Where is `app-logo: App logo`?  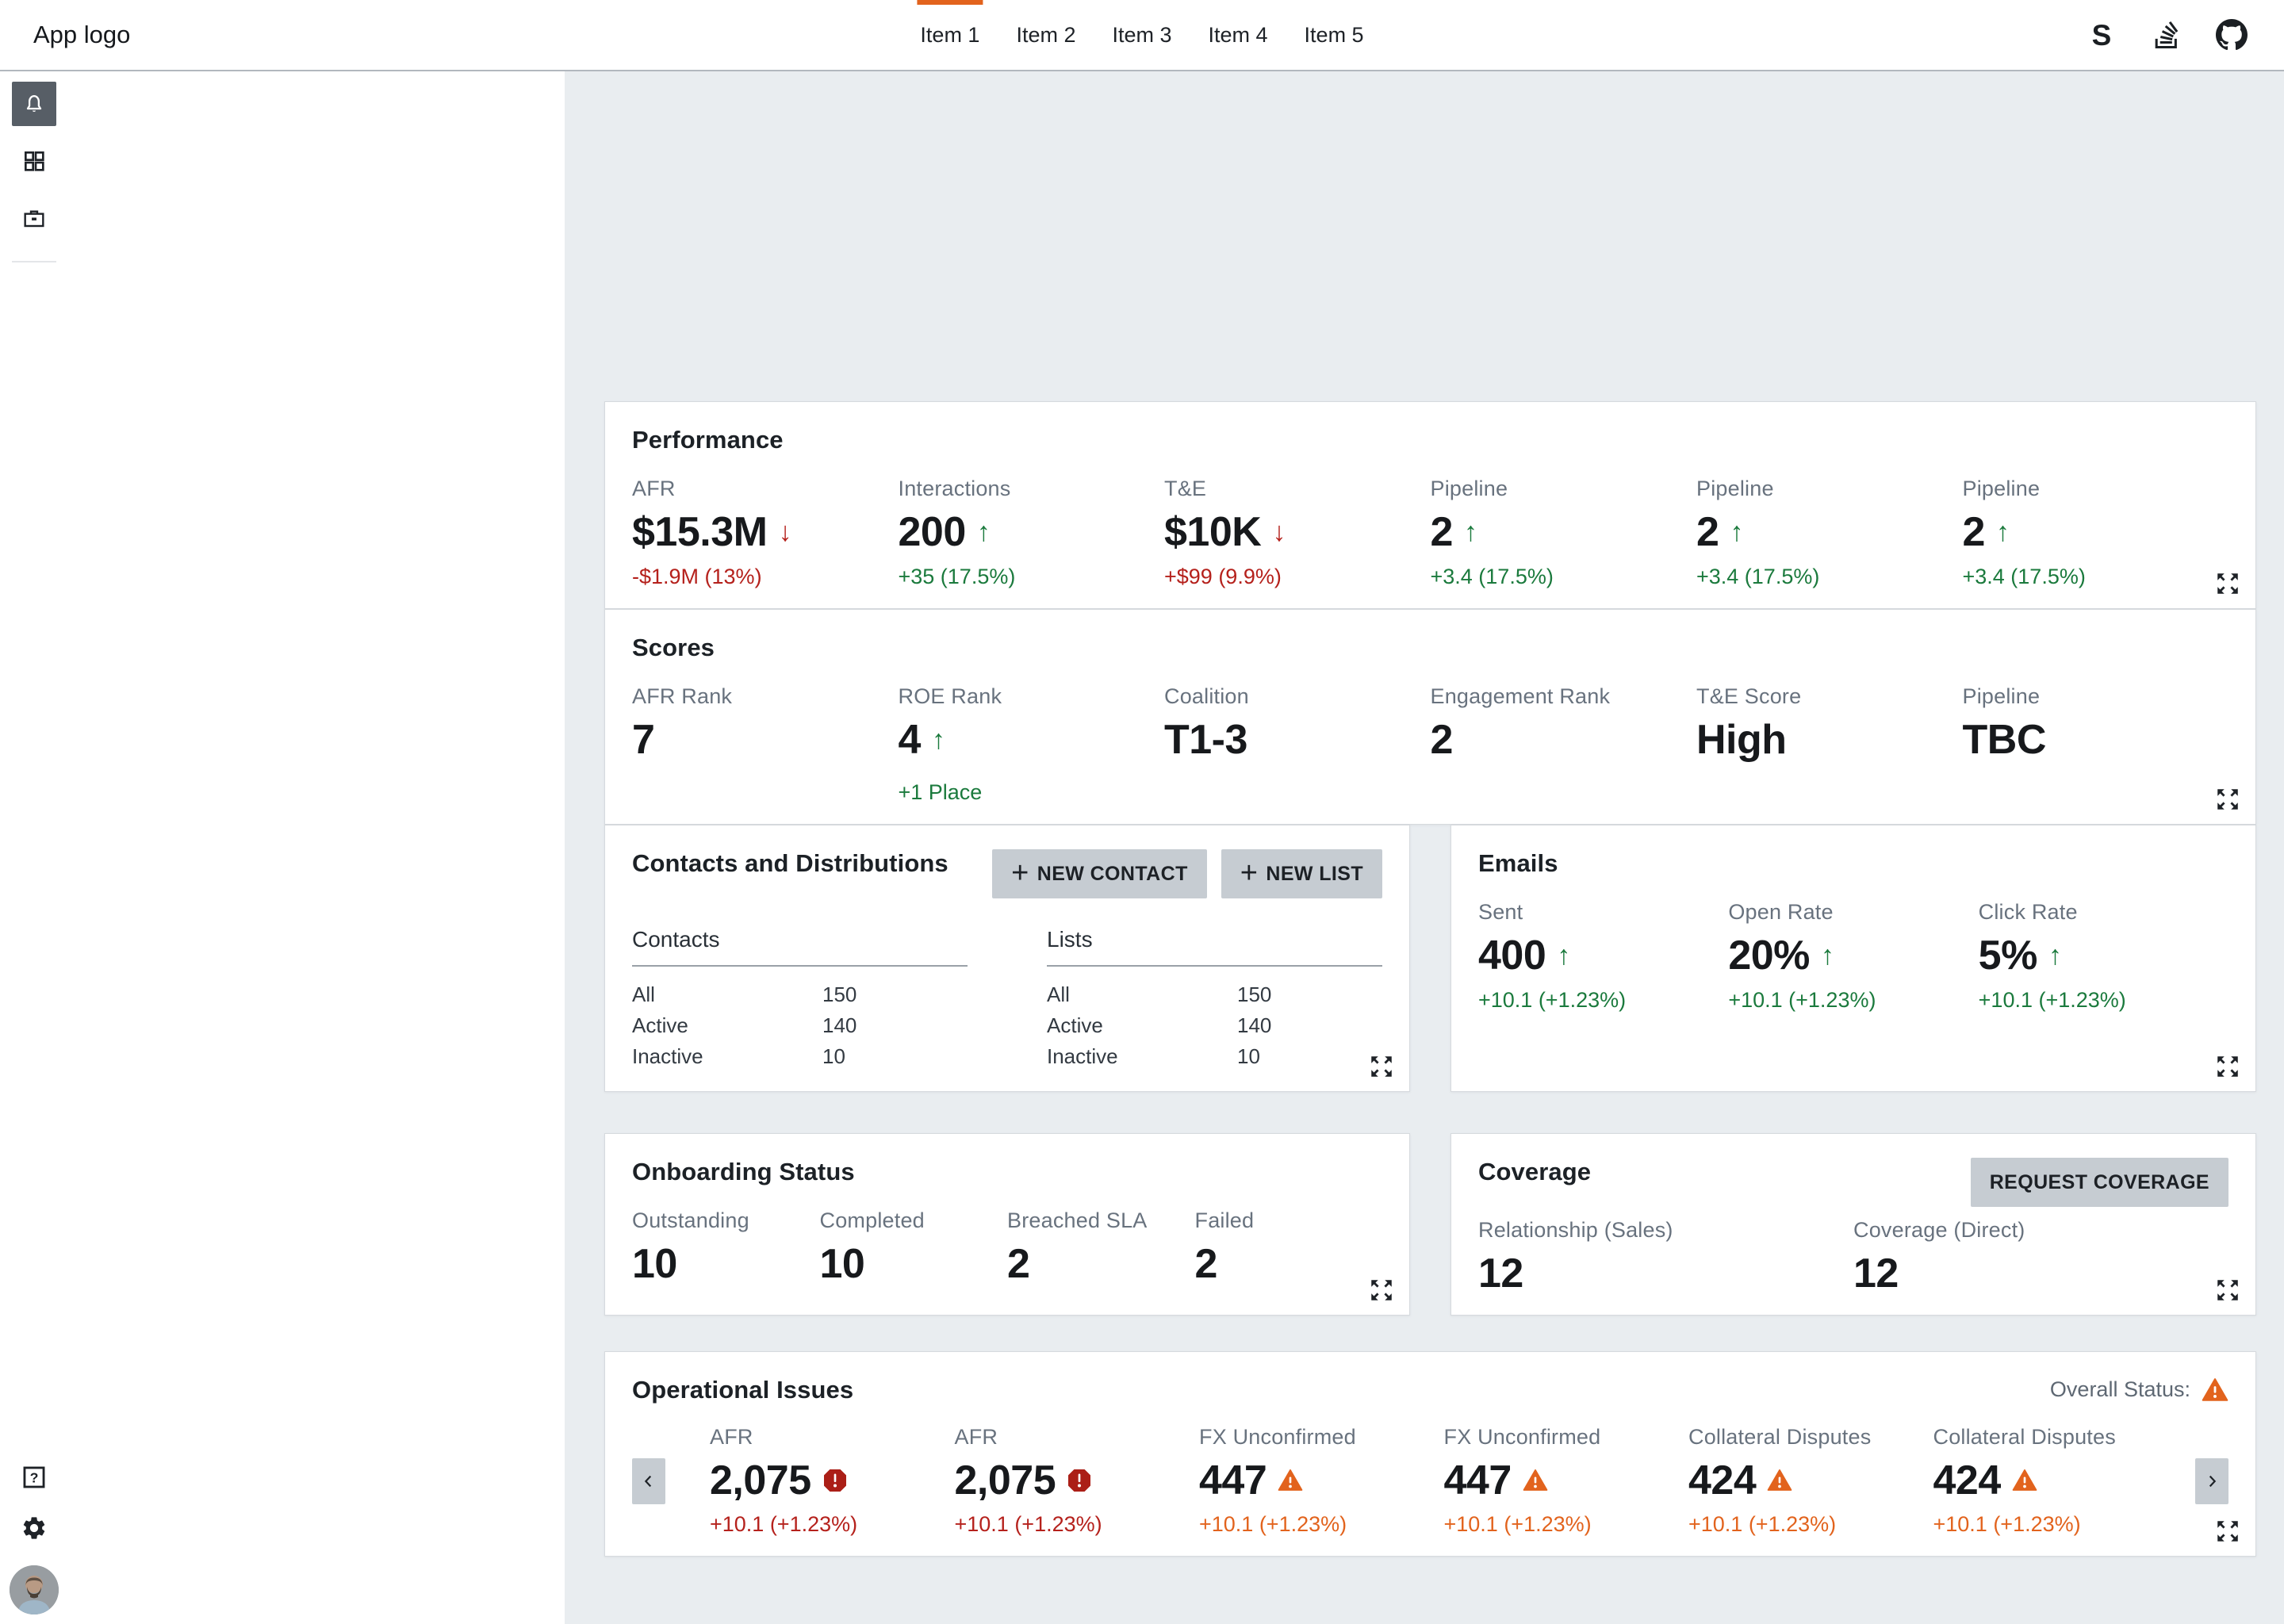 app-logo: App logo is located at coordinates (82, 34).